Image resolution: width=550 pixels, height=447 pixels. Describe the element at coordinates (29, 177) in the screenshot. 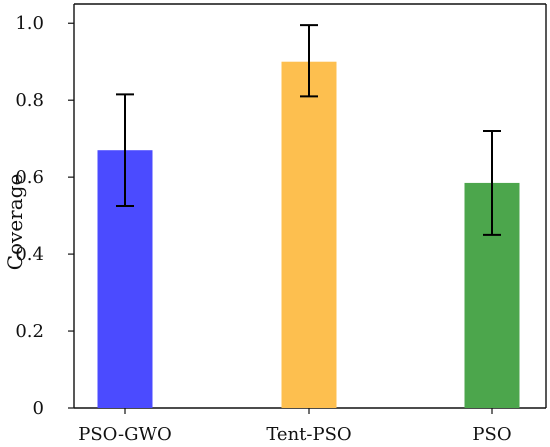

I see `y-tick-label: 0.6` at that location.